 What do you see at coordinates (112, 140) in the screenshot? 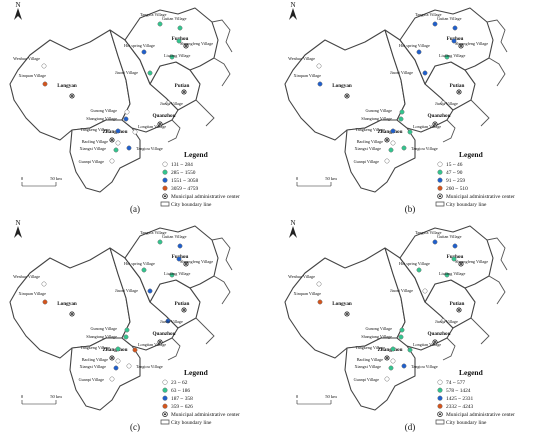
I see `municipal-center-zhangzhou` at bounding box center [112, 140].